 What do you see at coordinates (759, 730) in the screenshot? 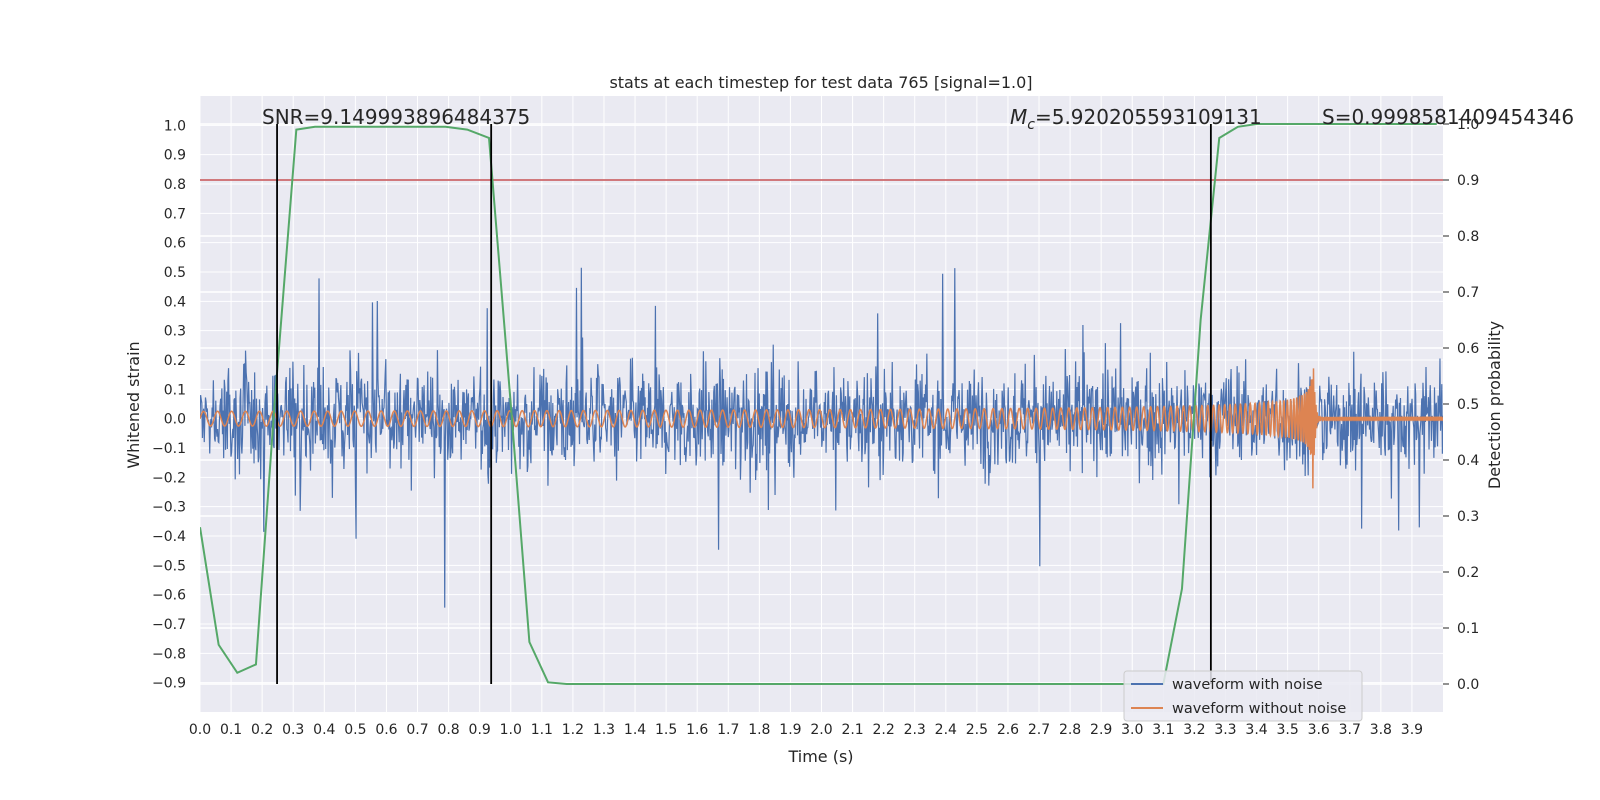
I see `x-tick-label: 1.8` at bounding box center [759, 730].